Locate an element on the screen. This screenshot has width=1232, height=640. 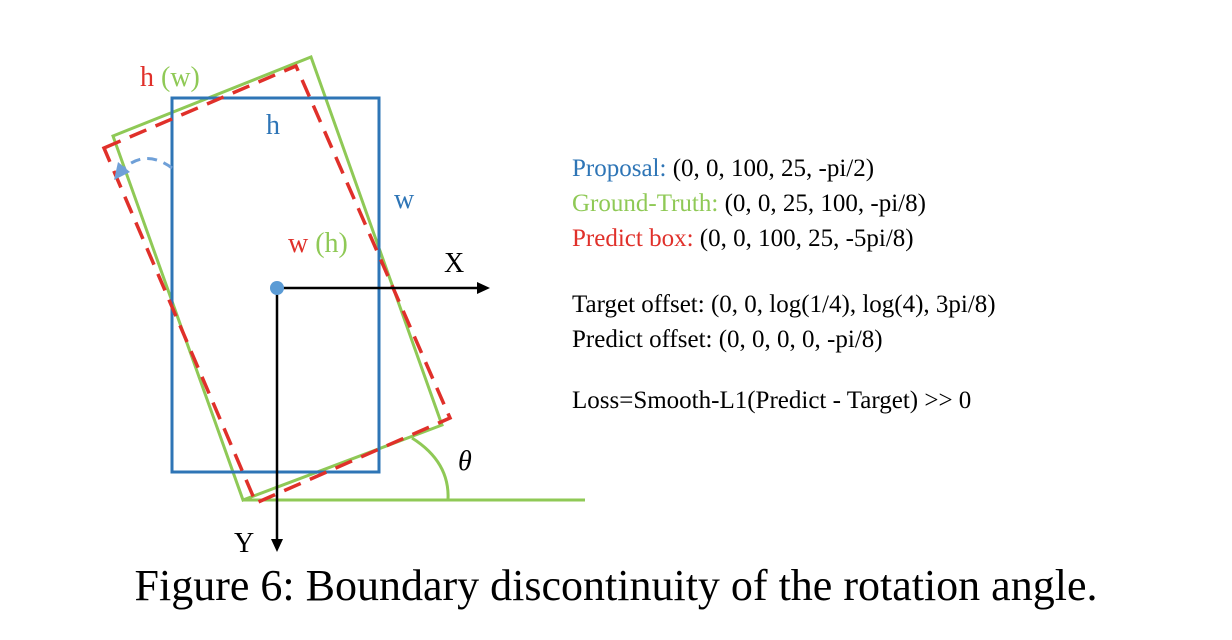
theta-arc is located at coordinates (430, 468).